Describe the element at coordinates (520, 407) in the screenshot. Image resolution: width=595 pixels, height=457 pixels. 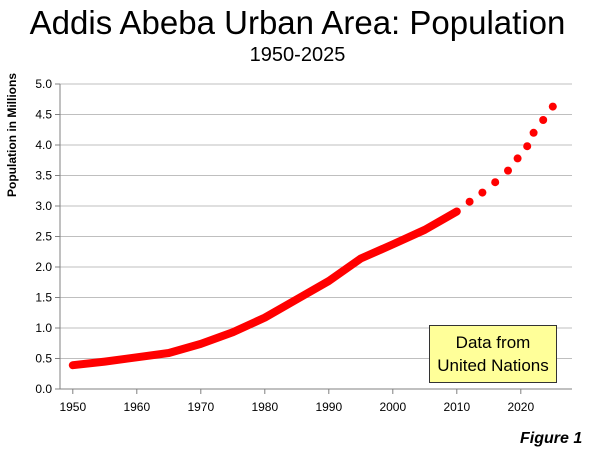
I see `x-tick-label-7: 2020` at that location.